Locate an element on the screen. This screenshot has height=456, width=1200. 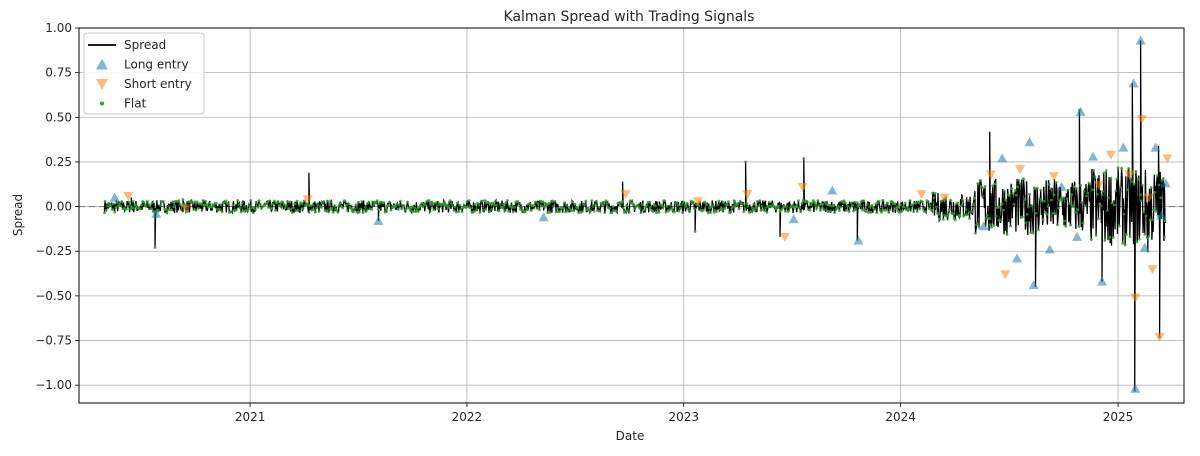
x-axis: 2021 2022 2023 2024 2025 is located at coordinates (684, 413).